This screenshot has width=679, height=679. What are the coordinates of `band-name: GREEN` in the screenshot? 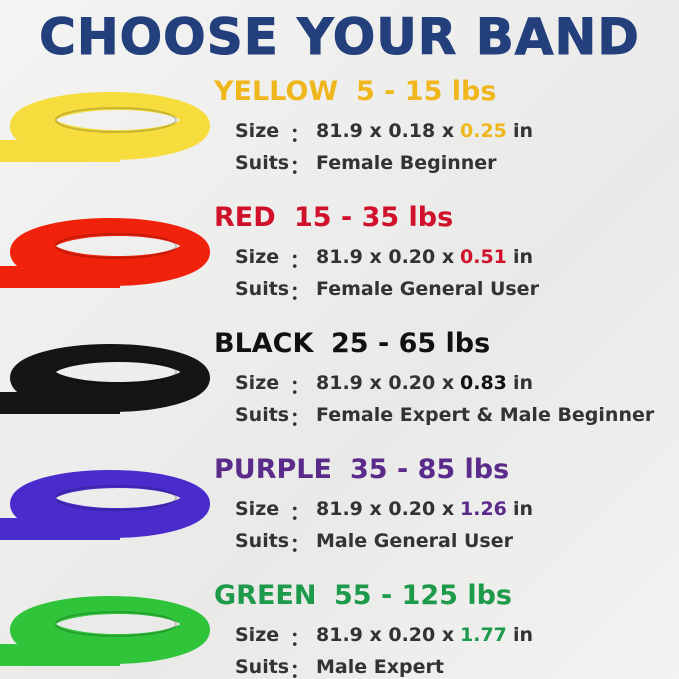 It's located at (265, 595).